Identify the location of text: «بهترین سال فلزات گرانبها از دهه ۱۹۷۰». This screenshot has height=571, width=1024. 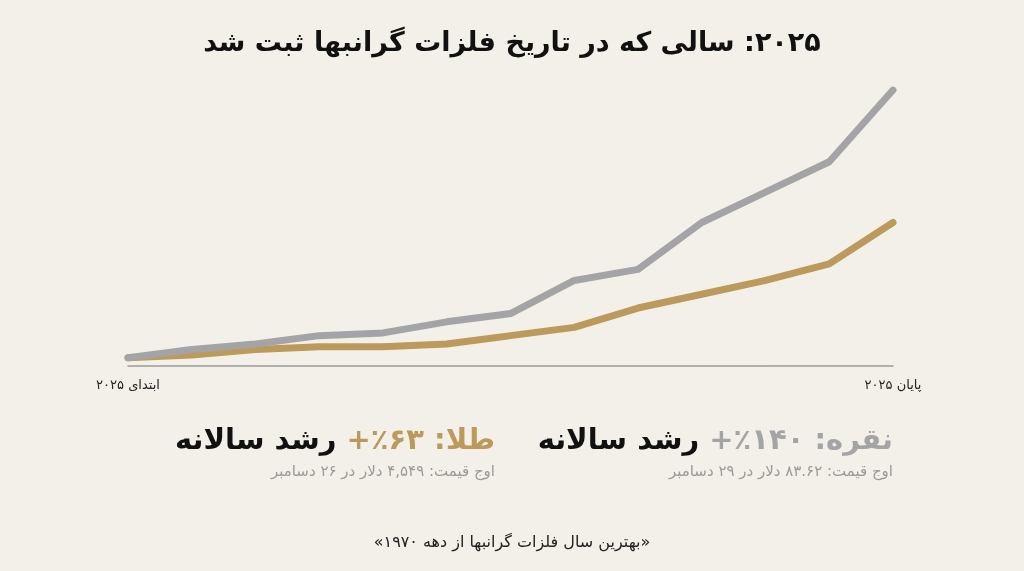
(512, 541).